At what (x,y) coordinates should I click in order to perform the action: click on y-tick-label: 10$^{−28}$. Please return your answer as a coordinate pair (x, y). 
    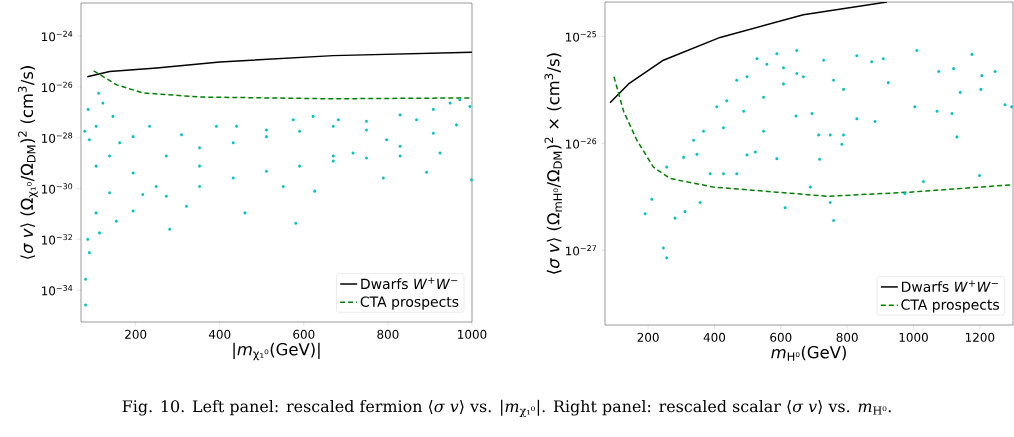
    Looking at the image, I should click on (57, 137).